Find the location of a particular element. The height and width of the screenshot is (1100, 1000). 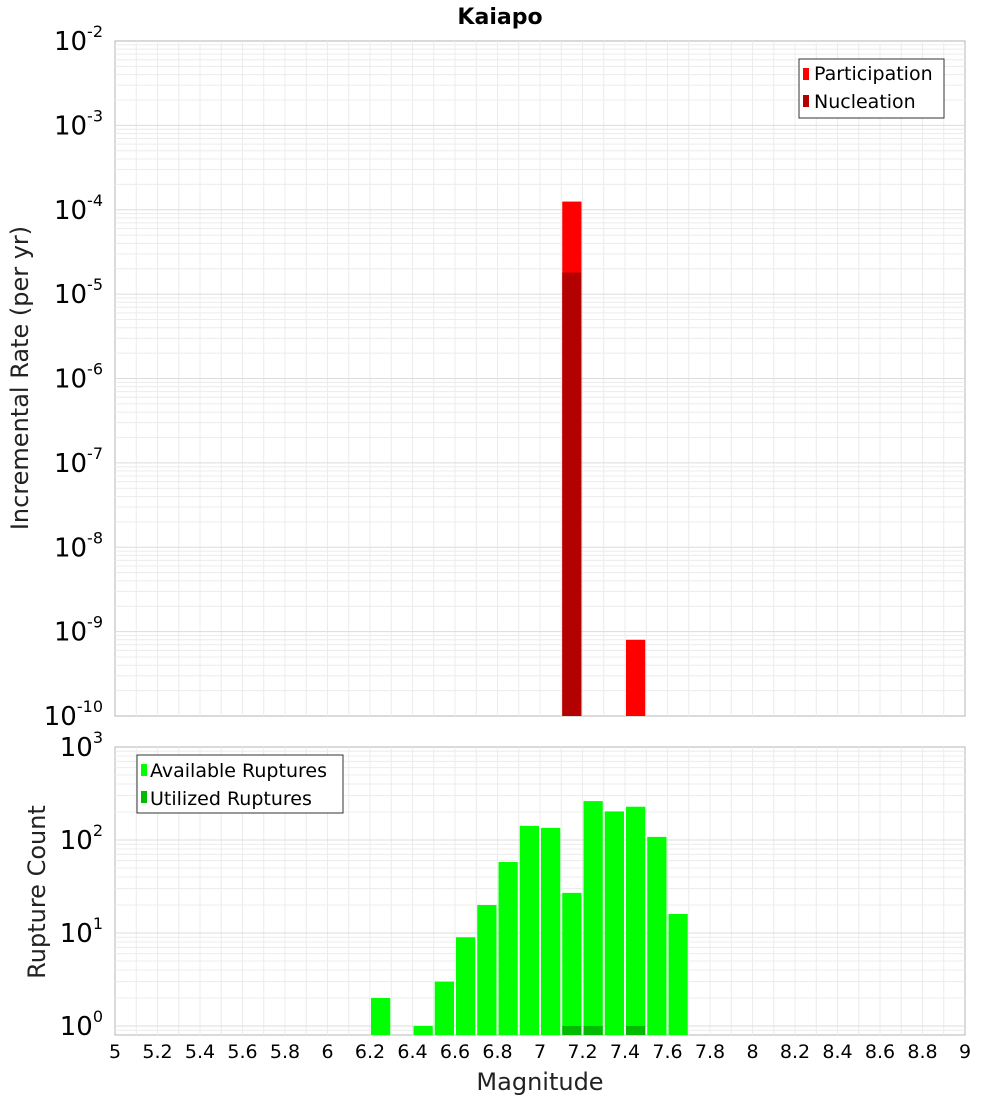

x-tick-label: 5.4 is located at coordinates (200, 1052).